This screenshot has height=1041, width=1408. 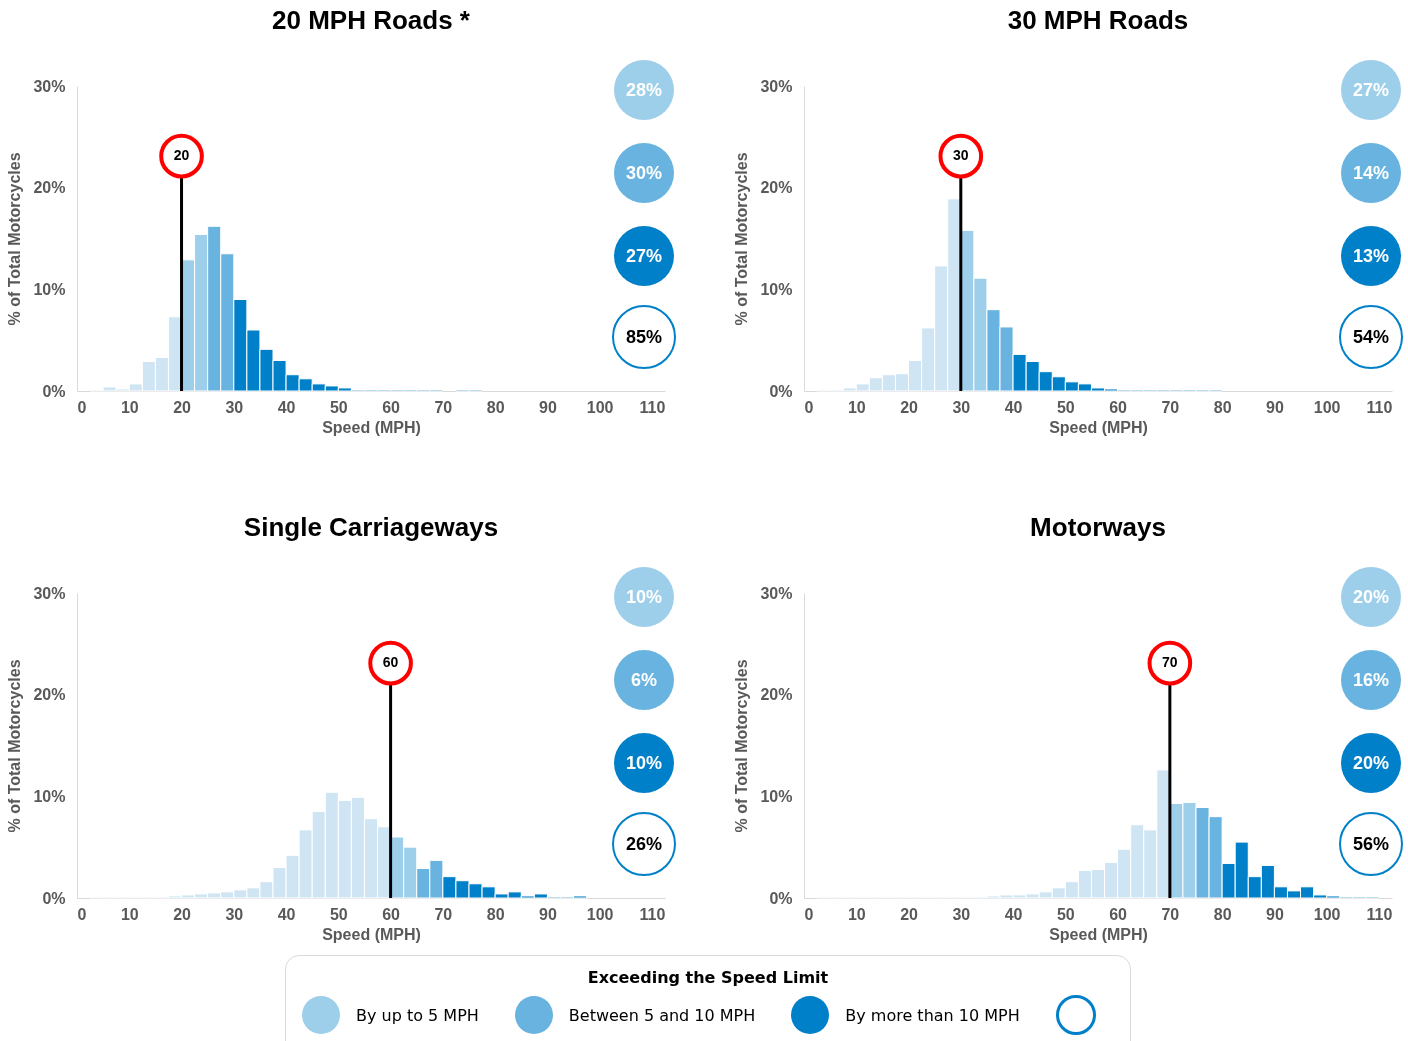 I want to click on legend-label: By more than 10 MPH, so click(x=932, y=1015).